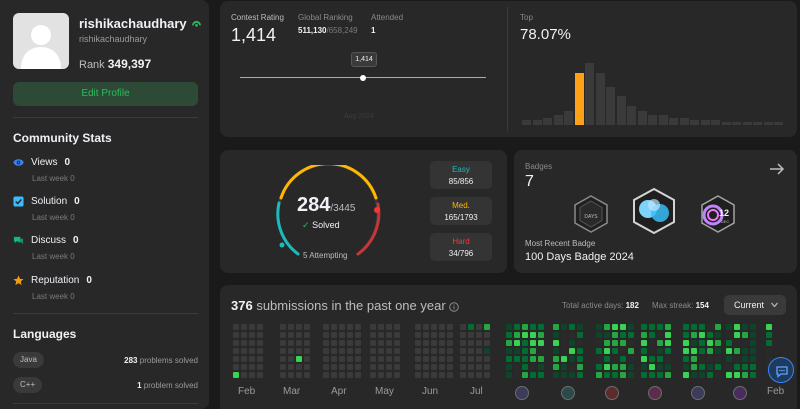 The width and height of the screenshot is (800, 409). I want to click on rating-date-label: Aug 2024, so click(359, 116).